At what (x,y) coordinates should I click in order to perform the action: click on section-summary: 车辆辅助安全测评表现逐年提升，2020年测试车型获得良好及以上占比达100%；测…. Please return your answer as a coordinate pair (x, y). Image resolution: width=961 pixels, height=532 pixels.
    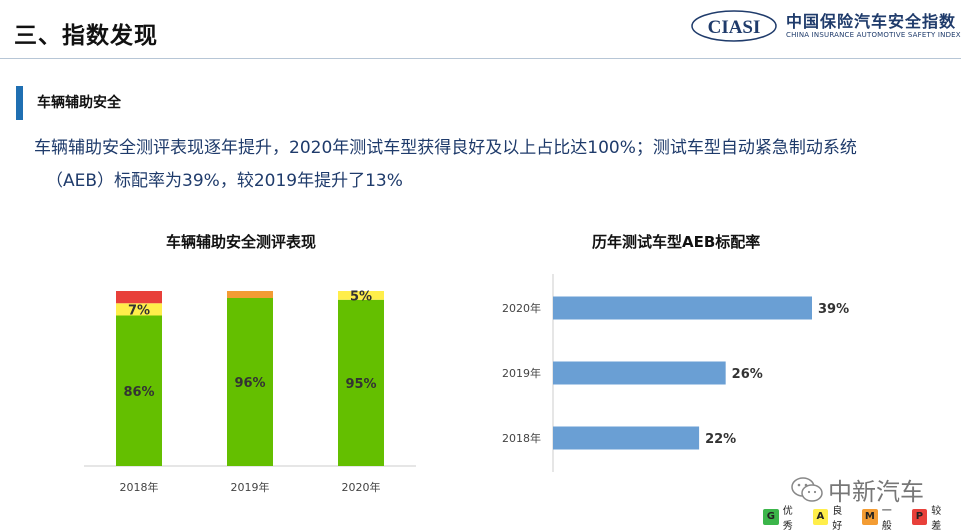
    Looking at the image, I should click on (484, 165).